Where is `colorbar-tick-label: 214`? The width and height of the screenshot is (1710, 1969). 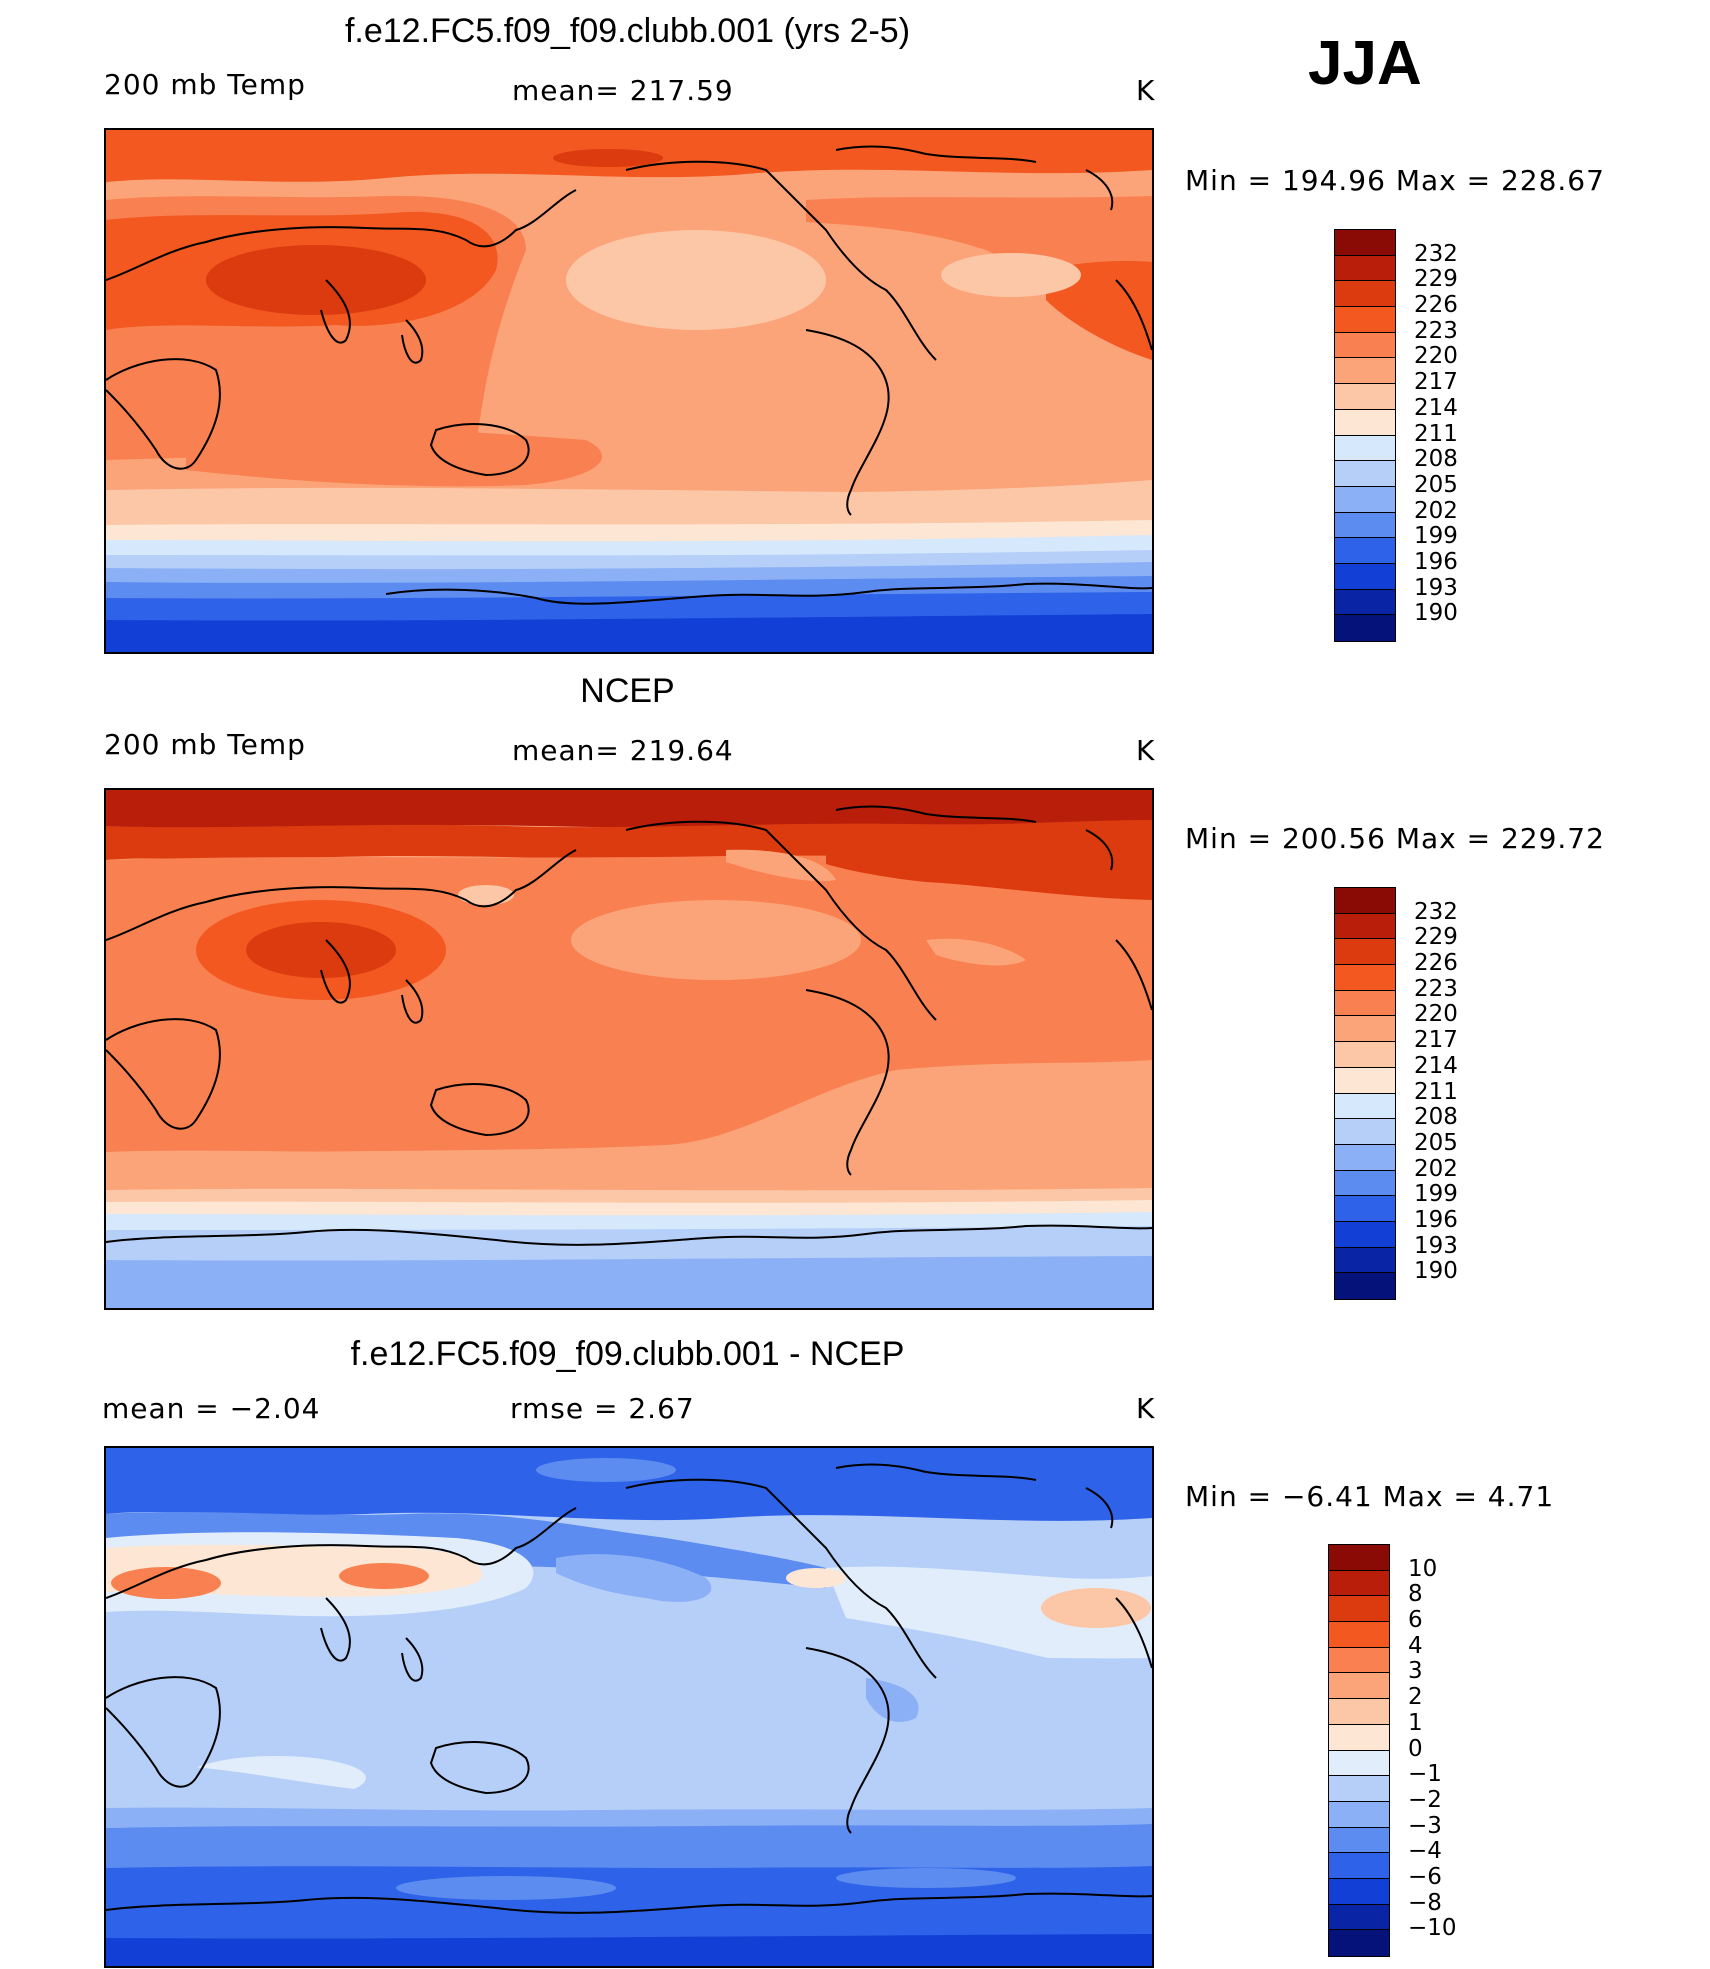
colorbar-tick-label: 214 is located at coordinates (1436, 1065).